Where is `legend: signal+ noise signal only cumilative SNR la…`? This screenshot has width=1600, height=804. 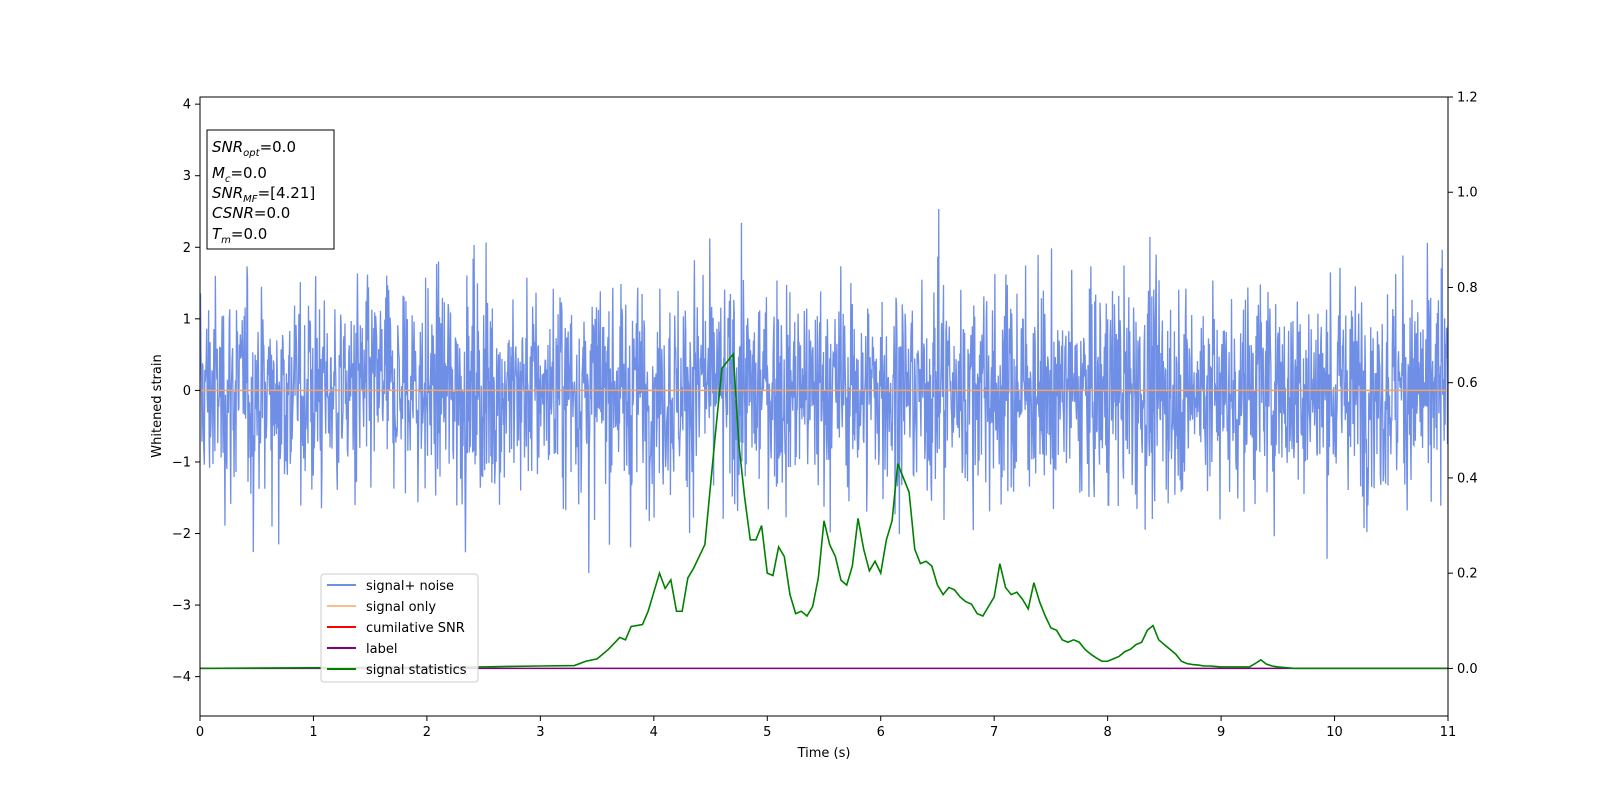 legend: signal+ noise signal only cumilative SNR la… is located at coordinates (399, 628).